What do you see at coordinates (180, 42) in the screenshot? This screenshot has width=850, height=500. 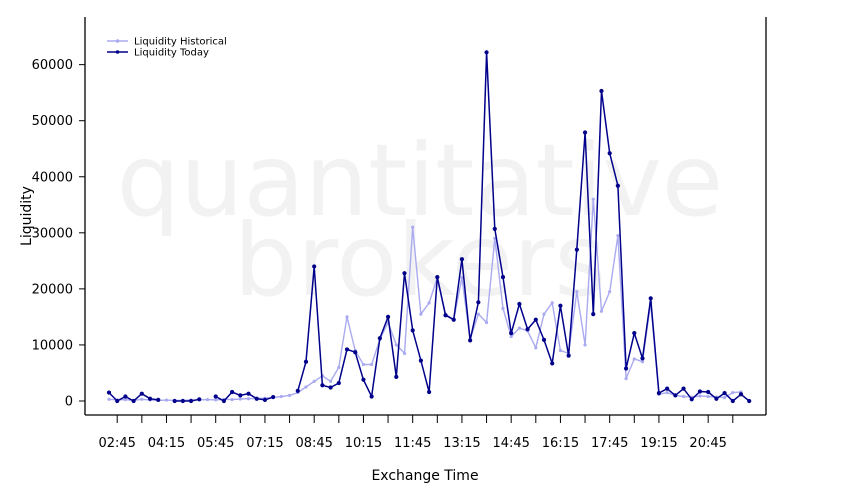 I see `legend-label: Liquidity Historical` at bounding box center [180, 42].